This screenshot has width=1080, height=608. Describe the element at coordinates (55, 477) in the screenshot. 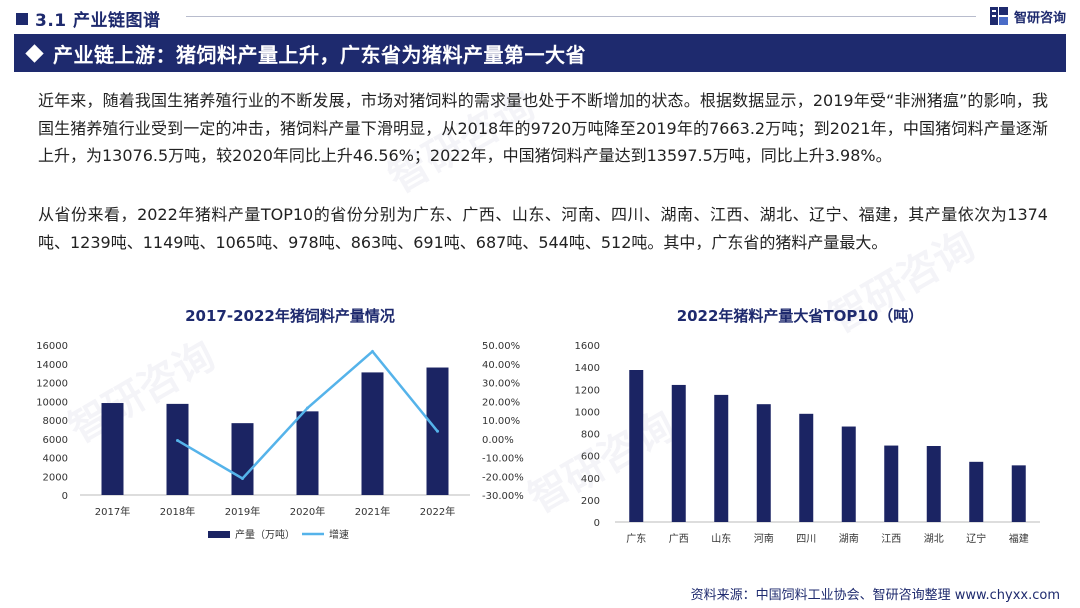

I see `y-left-tick-label: 2000` at that location.